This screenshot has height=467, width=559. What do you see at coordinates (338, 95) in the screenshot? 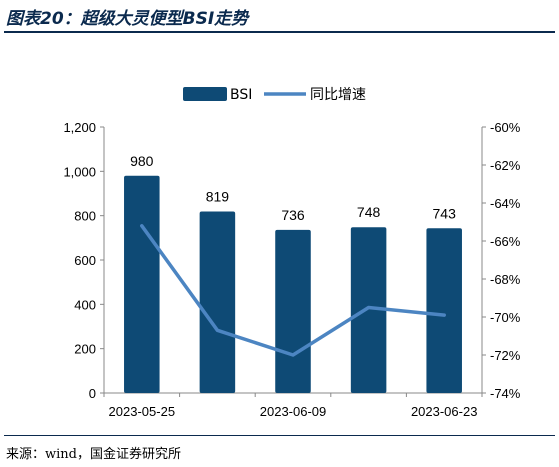
I see `legend-yoy-label: 同比增速` at bounding box center [338, 95].